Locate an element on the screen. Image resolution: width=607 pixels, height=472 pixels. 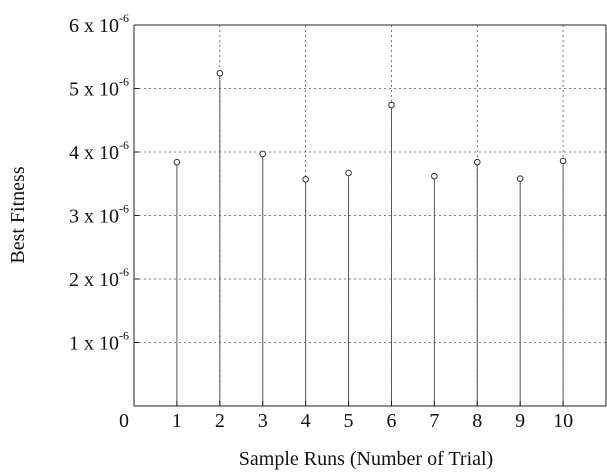
x-tick-labels: 1 2 3 4 5 6 7 8 9 10 is located at coordinates (372, 421).